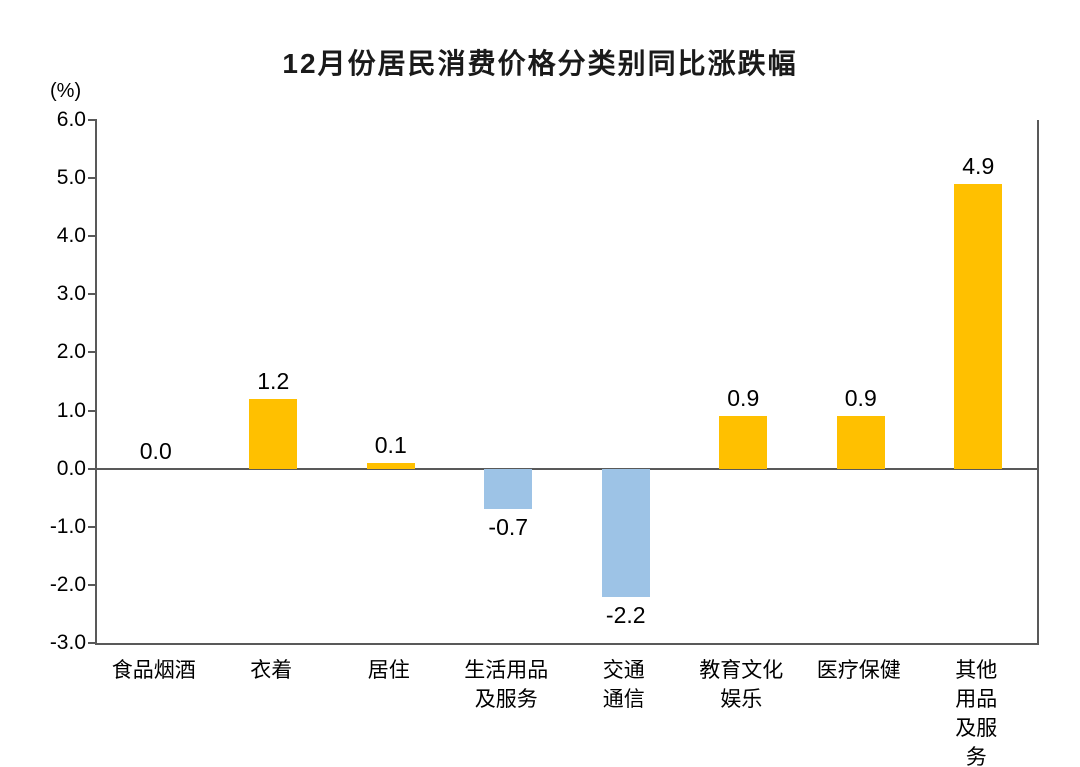 This screenshot has width=1080, height=767. What do you see at coordinates (390, 444) in the screenshot?
I see `bar-value-label: 0.1` at bounding box center [390, 444].